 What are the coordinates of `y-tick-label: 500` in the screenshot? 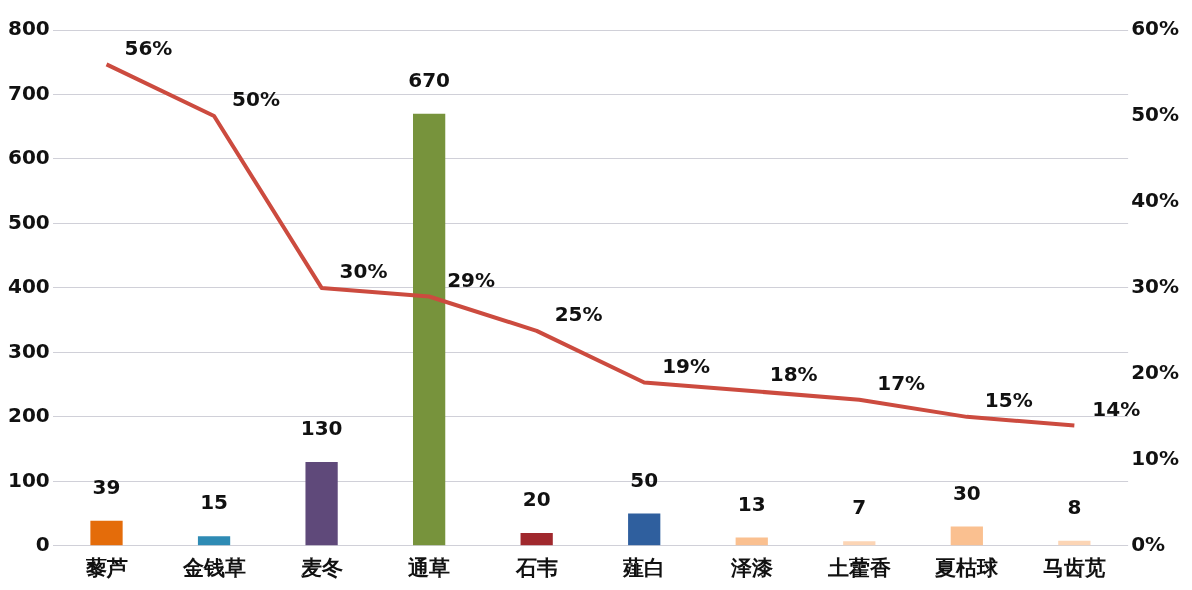 It's located at (29, 221).